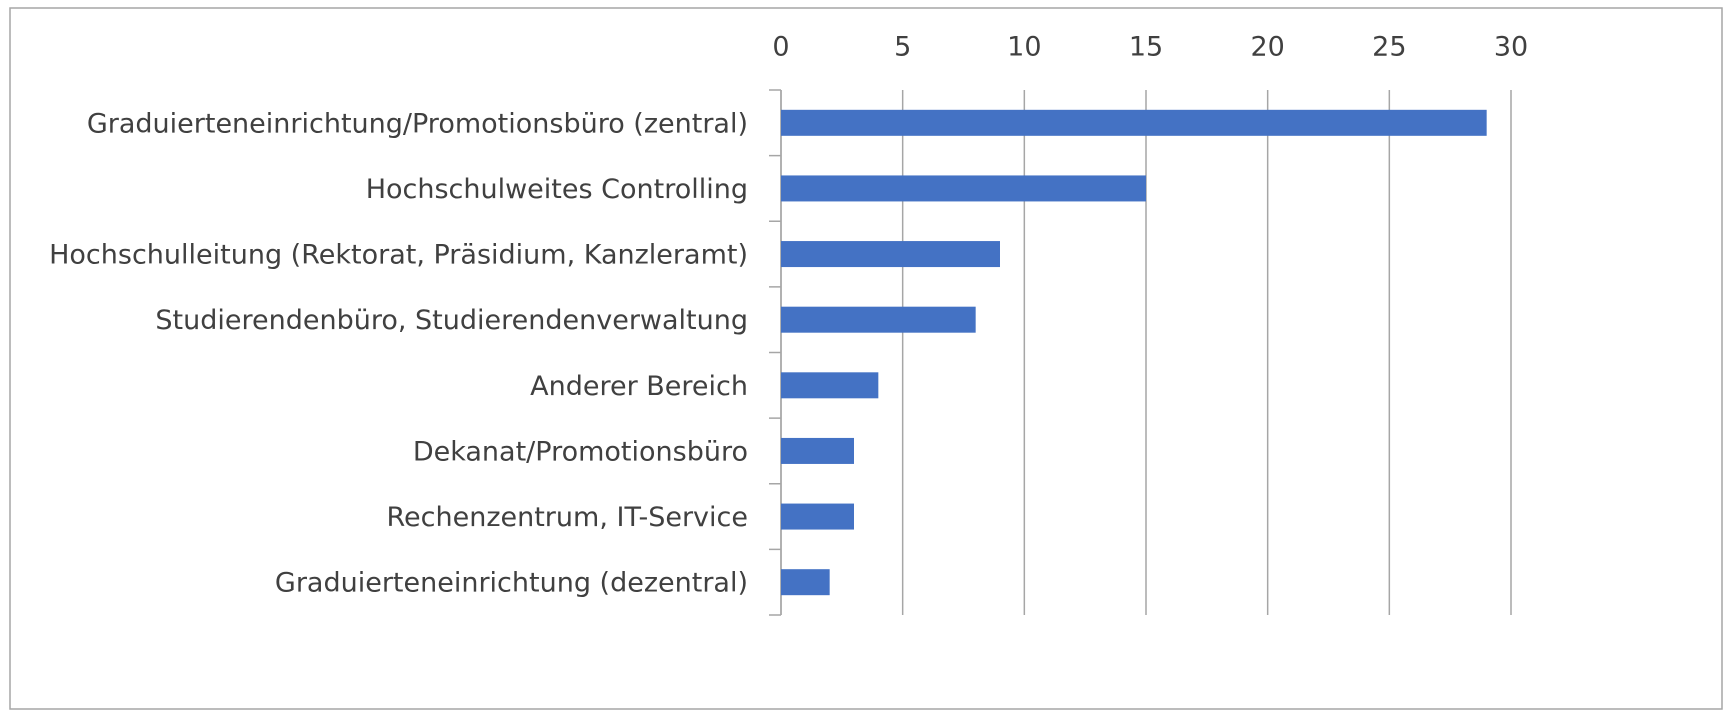  What do you see at coordinates (902, 47) in the screenshot?
I see `x-tick-label: 5` at bounding box center [902, 47].